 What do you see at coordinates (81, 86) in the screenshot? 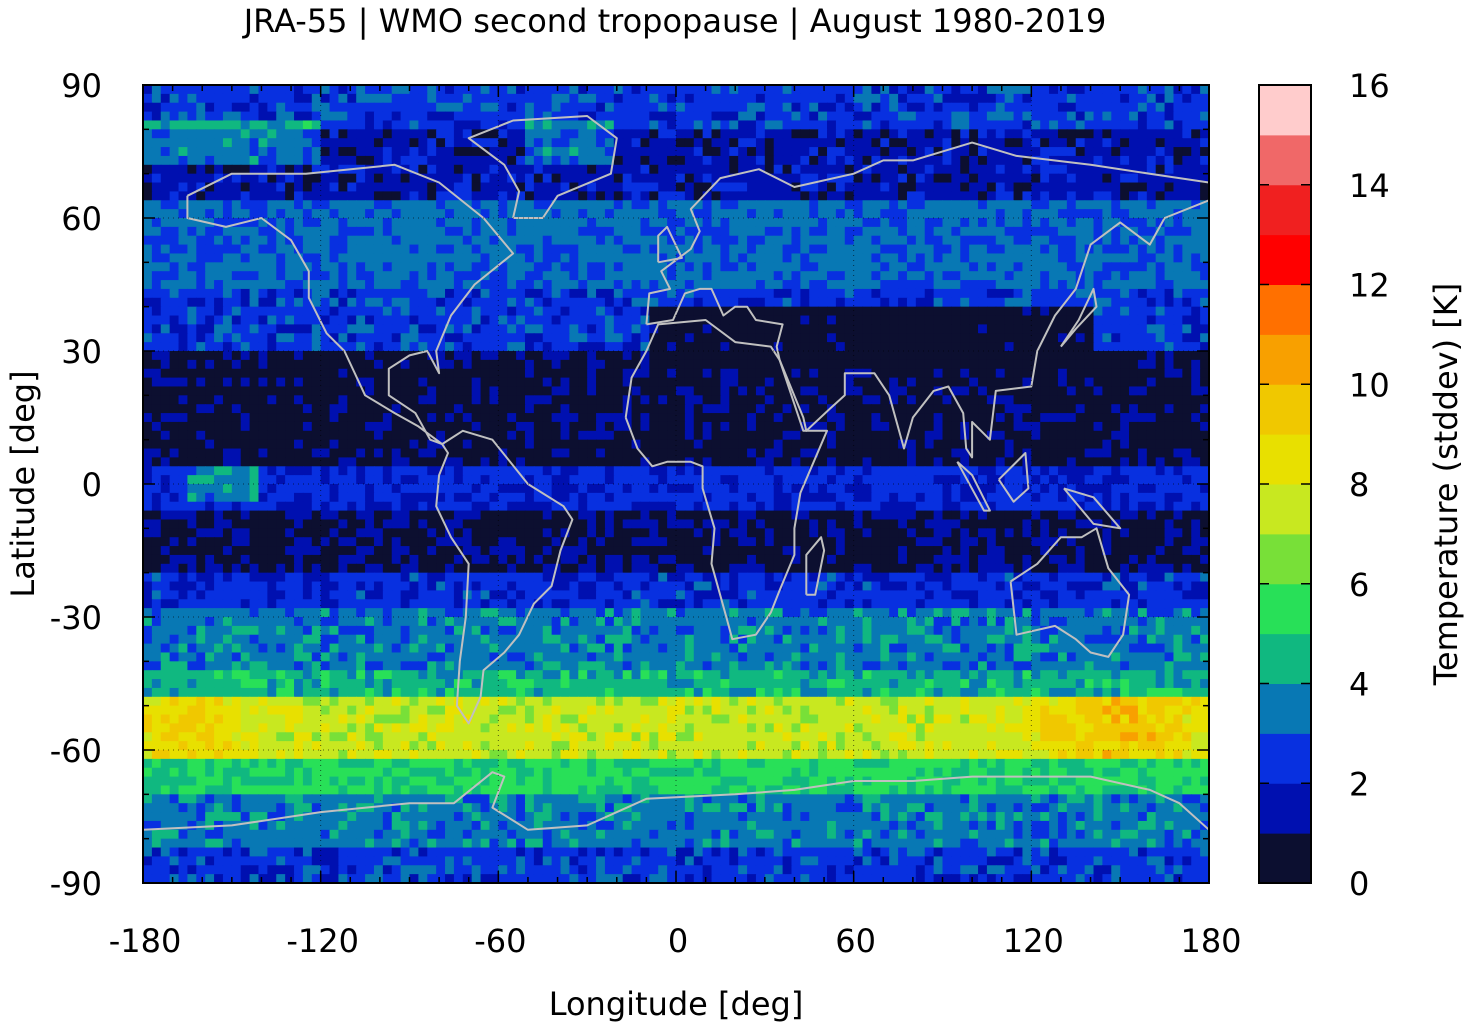
I see `y-tick-label: 90` at bounding box center [81, 86].